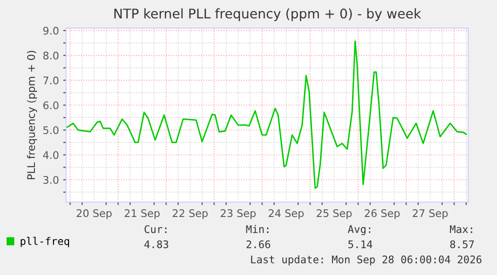 The image size is (497, 275). What do you see at coordinates (50, 155) in the screenshot?
I see `y-tick-label: 4.0` at bounding box center [50, 155].